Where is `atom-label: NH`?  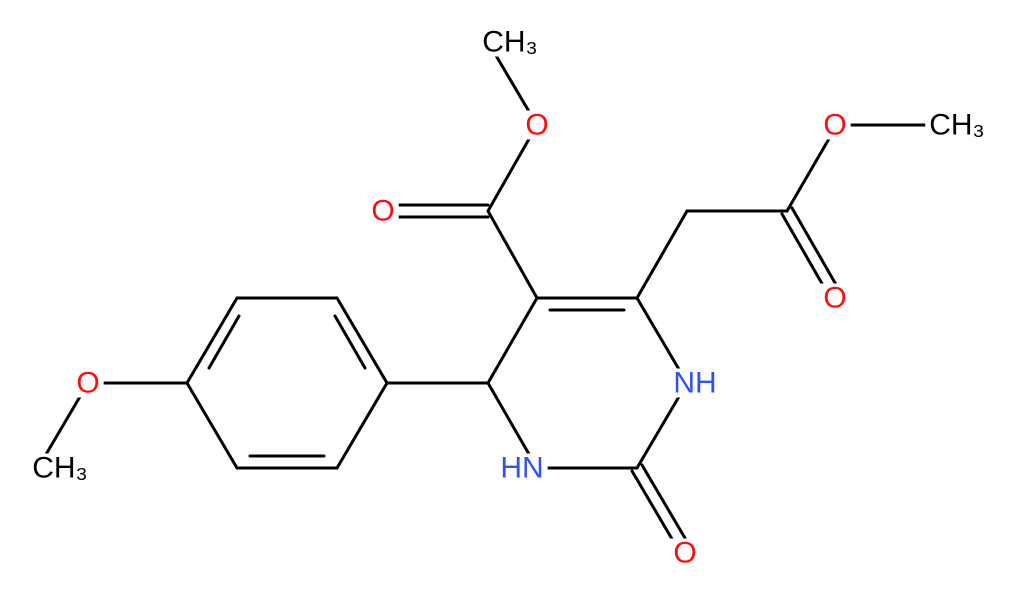
atom-label: NH is located at coordinates (694, 383).